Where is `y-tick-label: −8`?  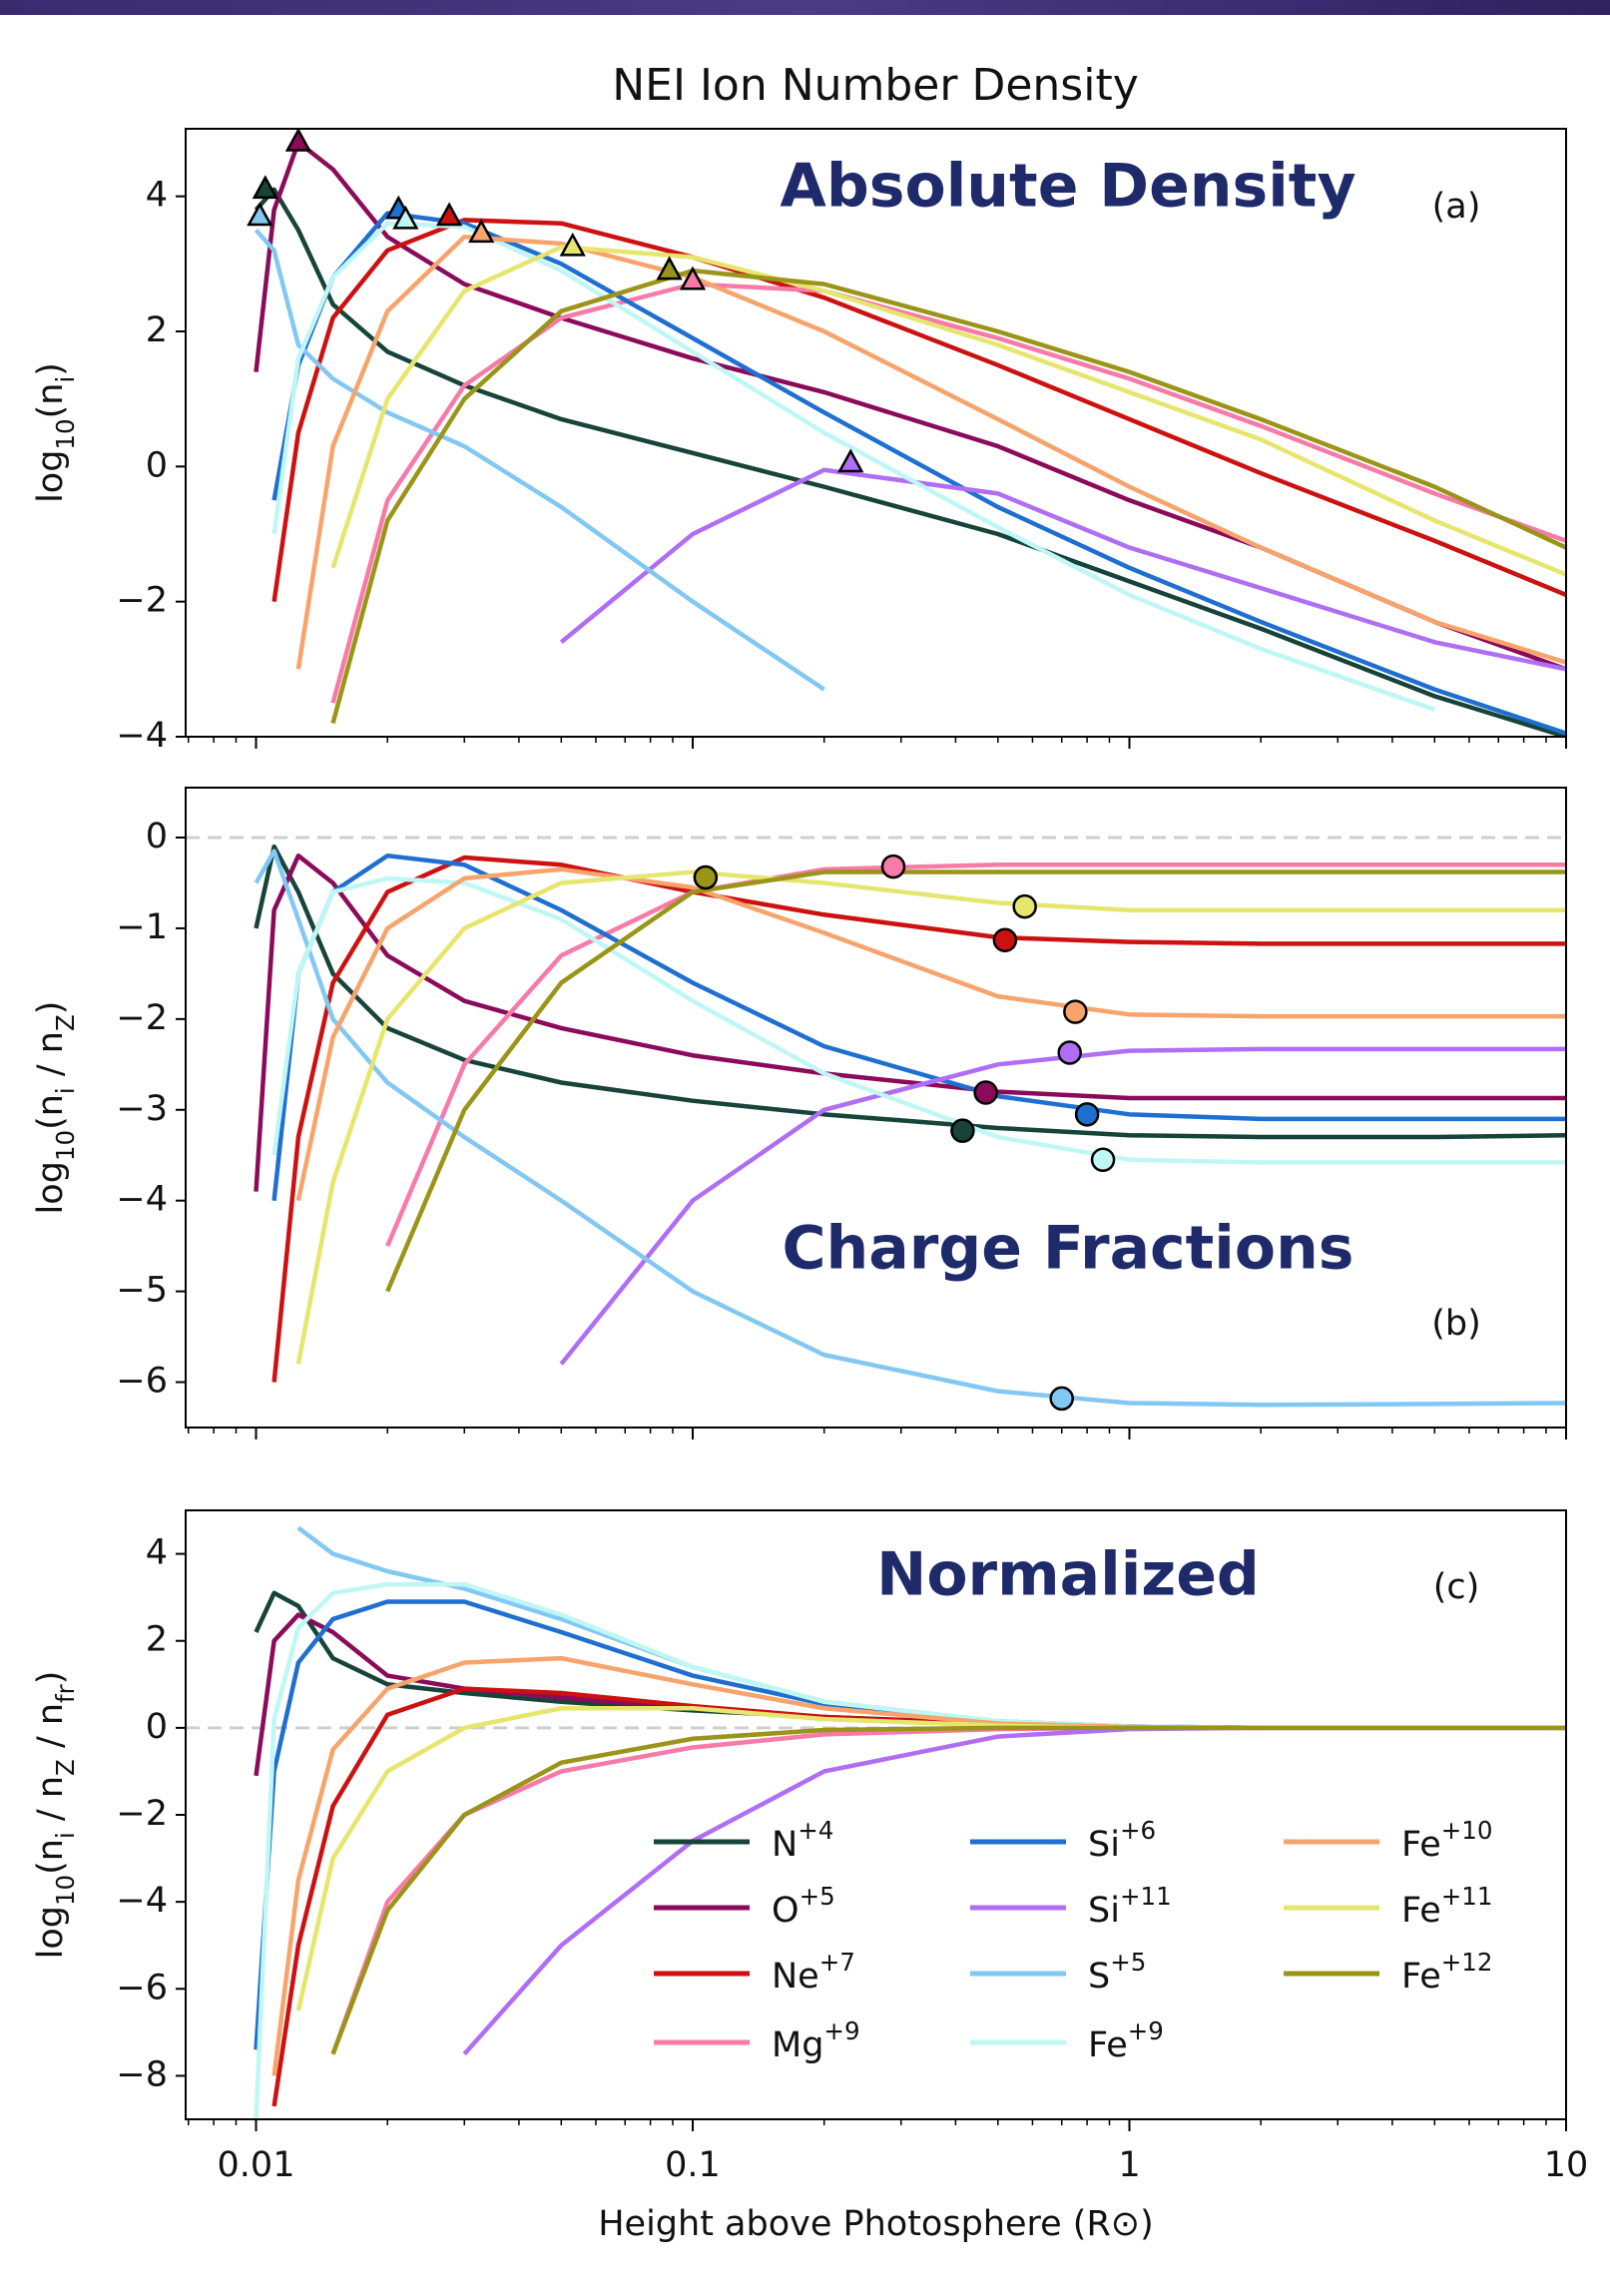 y-tick-label: −8 is located at coordinates (142, 2074).